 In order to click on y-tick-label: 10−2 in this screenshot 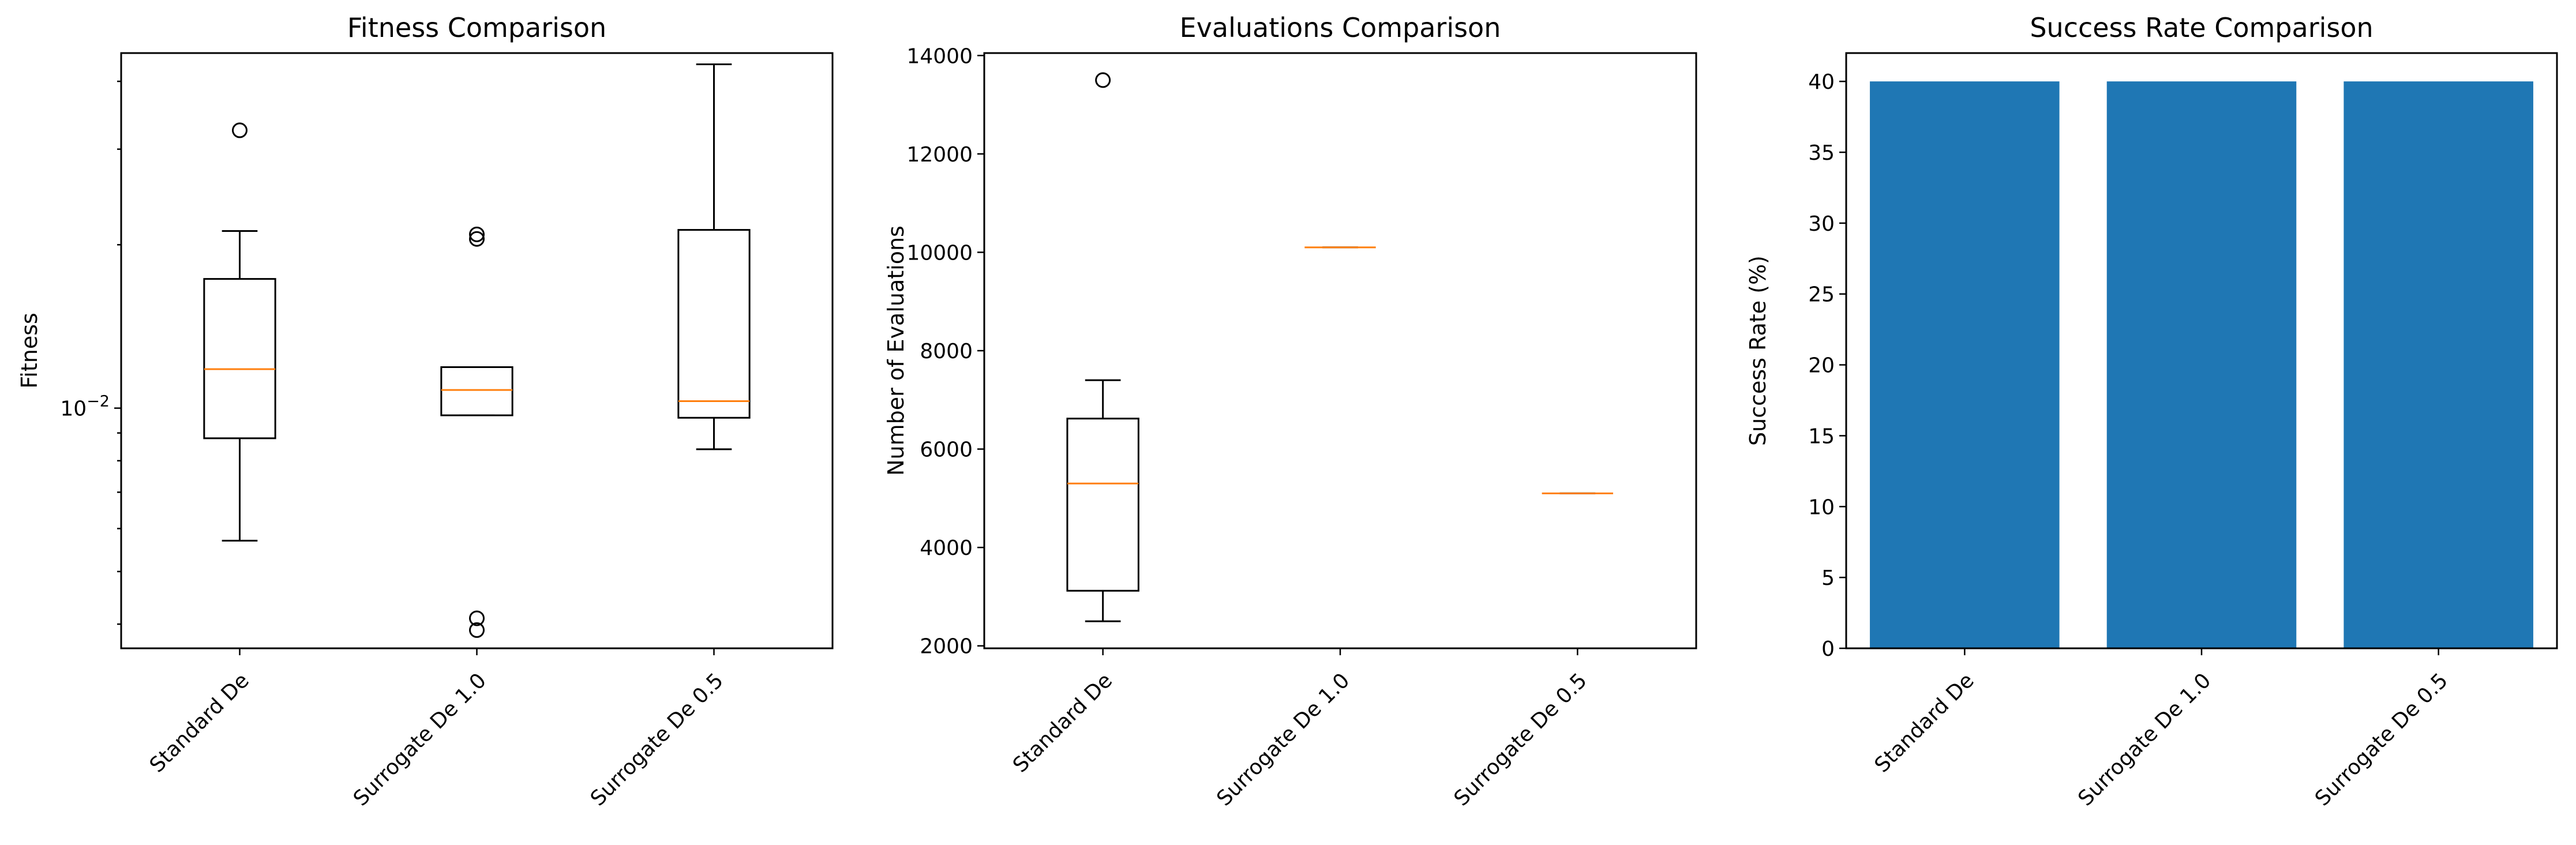, I will do `click(85, 407)`.